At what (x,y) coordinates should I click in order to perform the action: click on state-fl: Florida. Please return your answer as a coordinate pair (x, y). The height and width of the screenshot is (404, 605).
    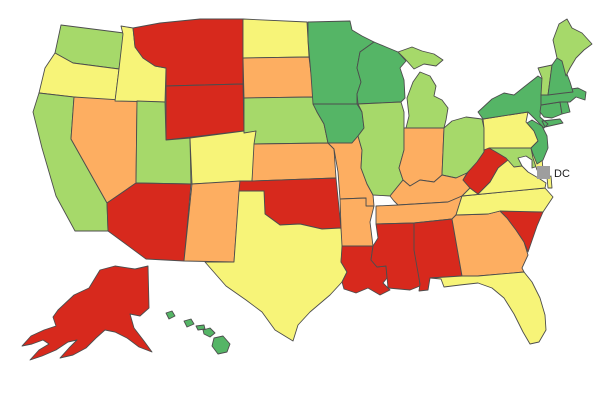
    Looking at the image, I should click on (488, 308).